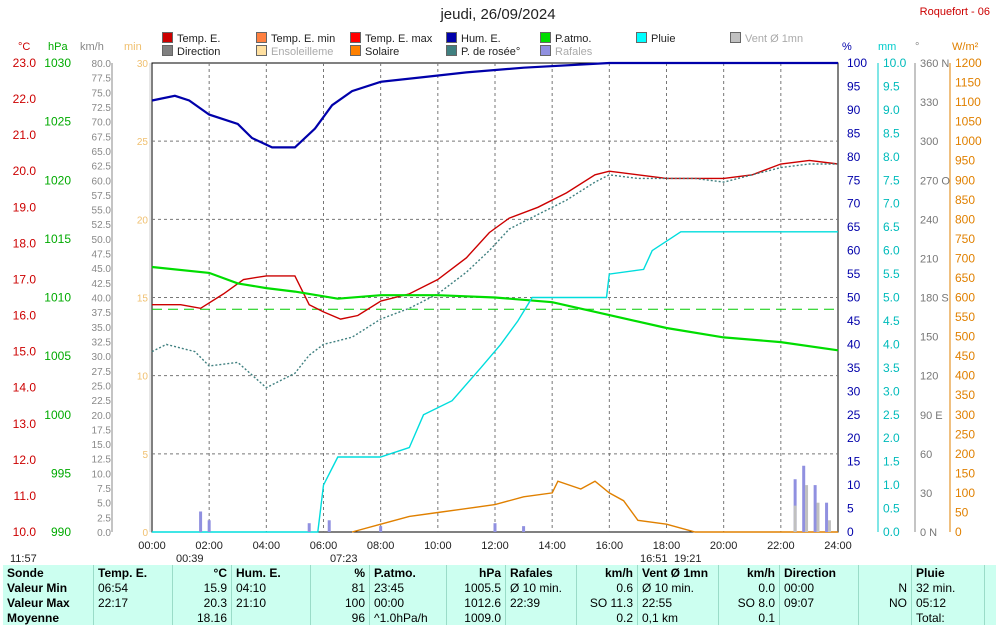 This screenshot has height=637, width=996. Describe the element at coordinates (102, 342) in the screenshot. I see `axis-tick-wind: 32.5` at that location.